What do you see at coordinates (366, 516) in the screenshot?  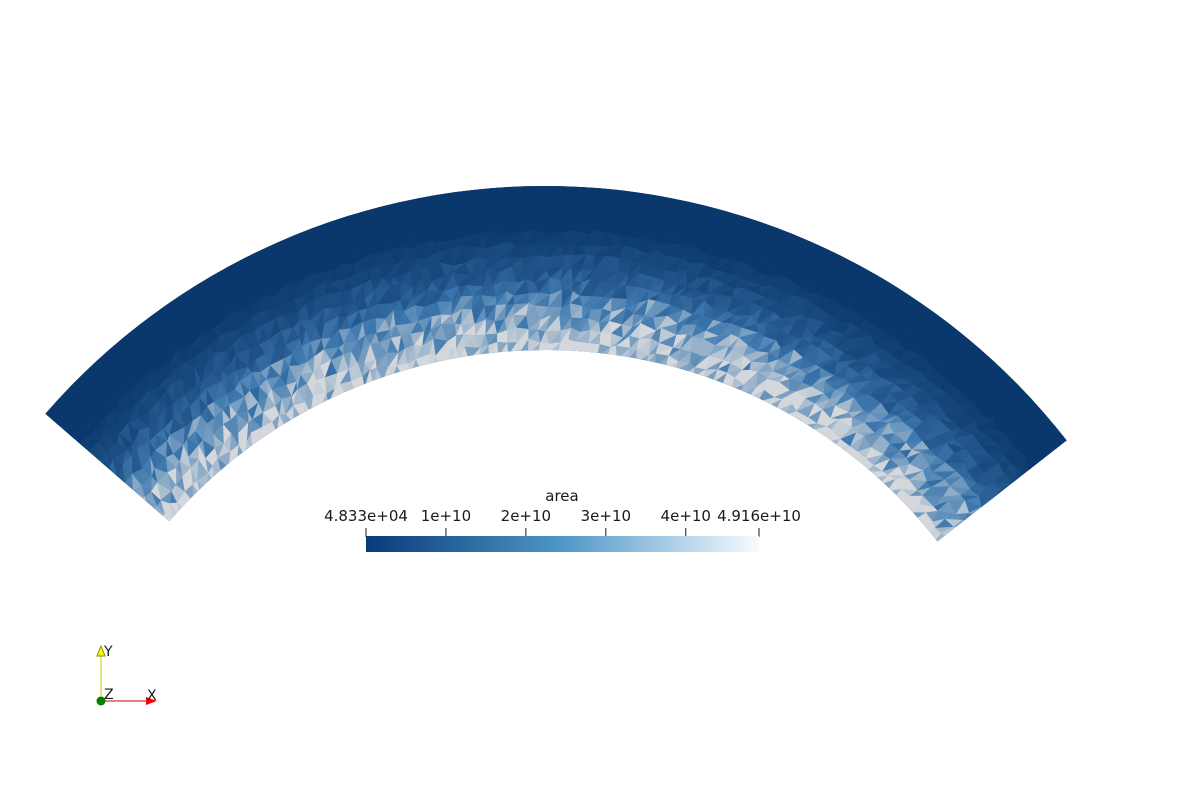 I see `scalar-bar-tick-label: 4.833e+04` at bounding box center [366, 516].